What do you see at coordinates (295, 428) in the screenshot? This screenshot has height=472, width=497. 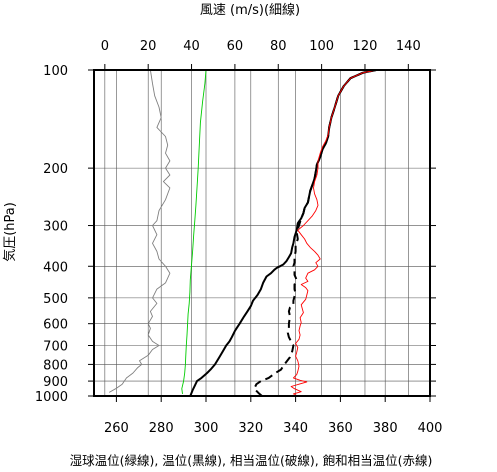 I see `x-bottom-tick-label: 340` at bounding box center [295, 428].